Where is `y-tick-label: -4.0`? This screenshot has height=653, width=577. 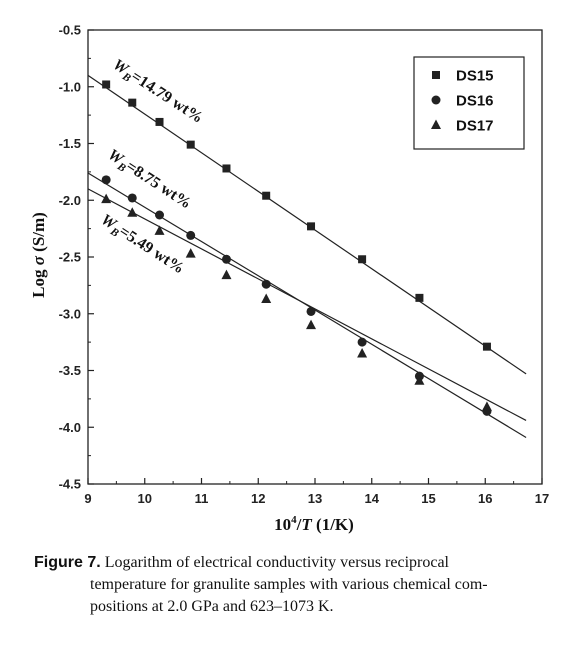
y-tick-label: -4.0 is located at coordinates (70, 427).